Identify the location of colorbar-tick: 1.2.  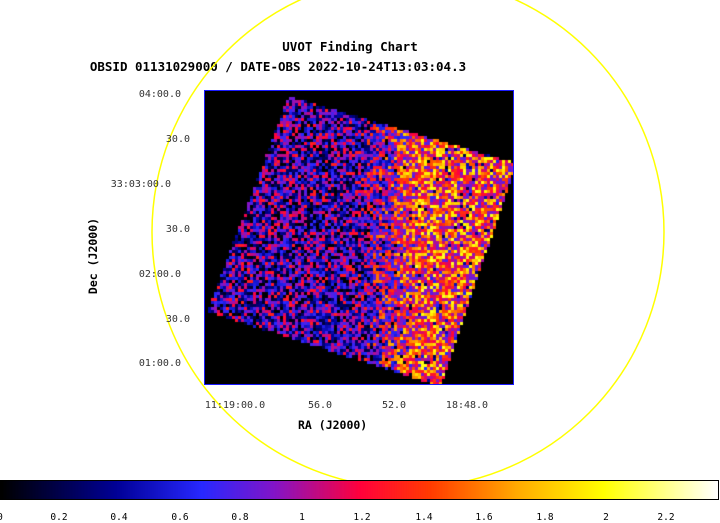
(362, 517).